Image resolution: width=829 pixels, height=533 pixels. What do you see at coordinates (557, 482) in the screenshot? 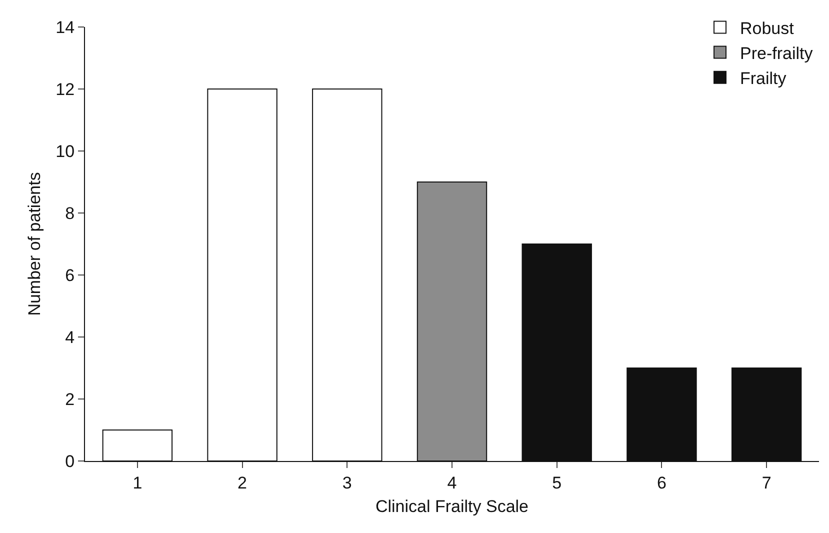
I see `x-tick-label: 5` at bounding box center [557, 482].